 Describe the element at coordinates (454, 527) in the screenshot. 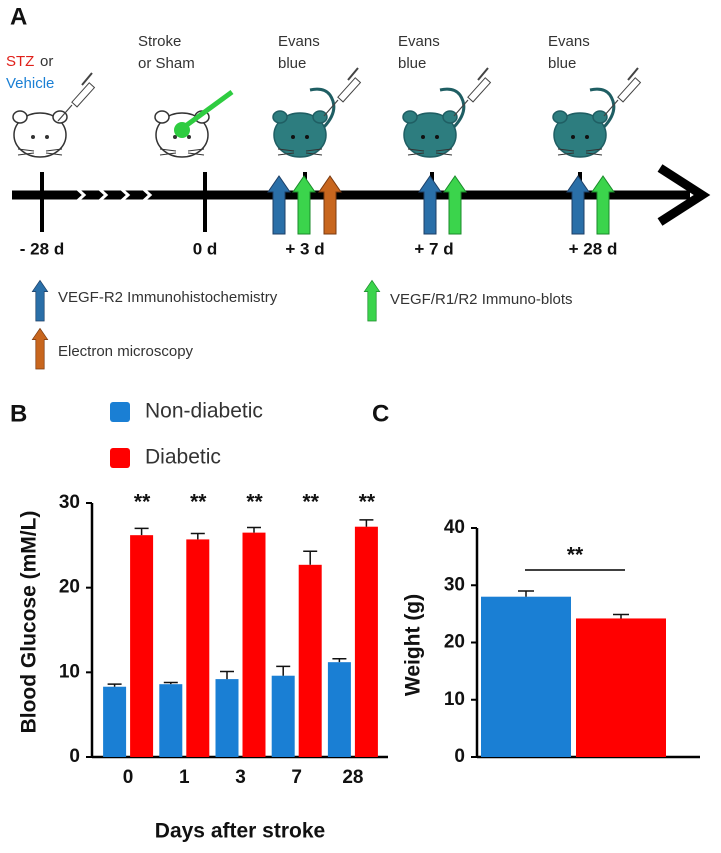

I see `y-tick-label: 40` at that location.